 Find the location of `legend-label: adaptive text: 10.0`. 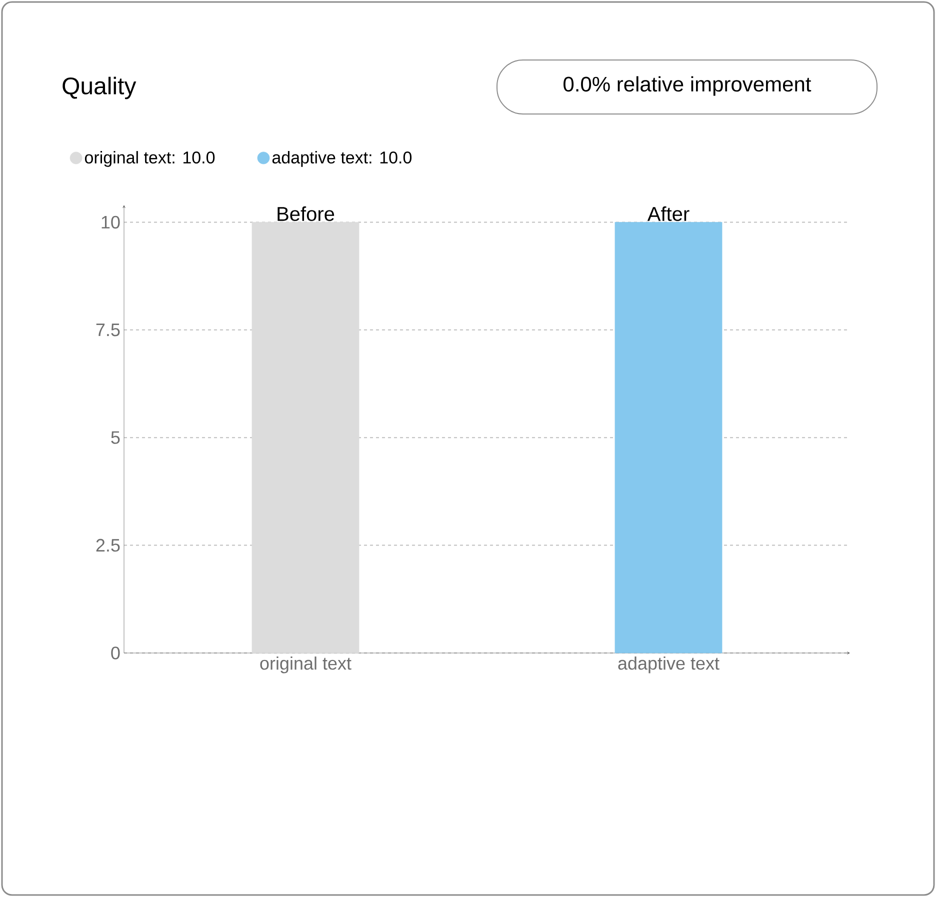

legend-label: adaptive text: 10.0 is located at coordinates (342, 159).